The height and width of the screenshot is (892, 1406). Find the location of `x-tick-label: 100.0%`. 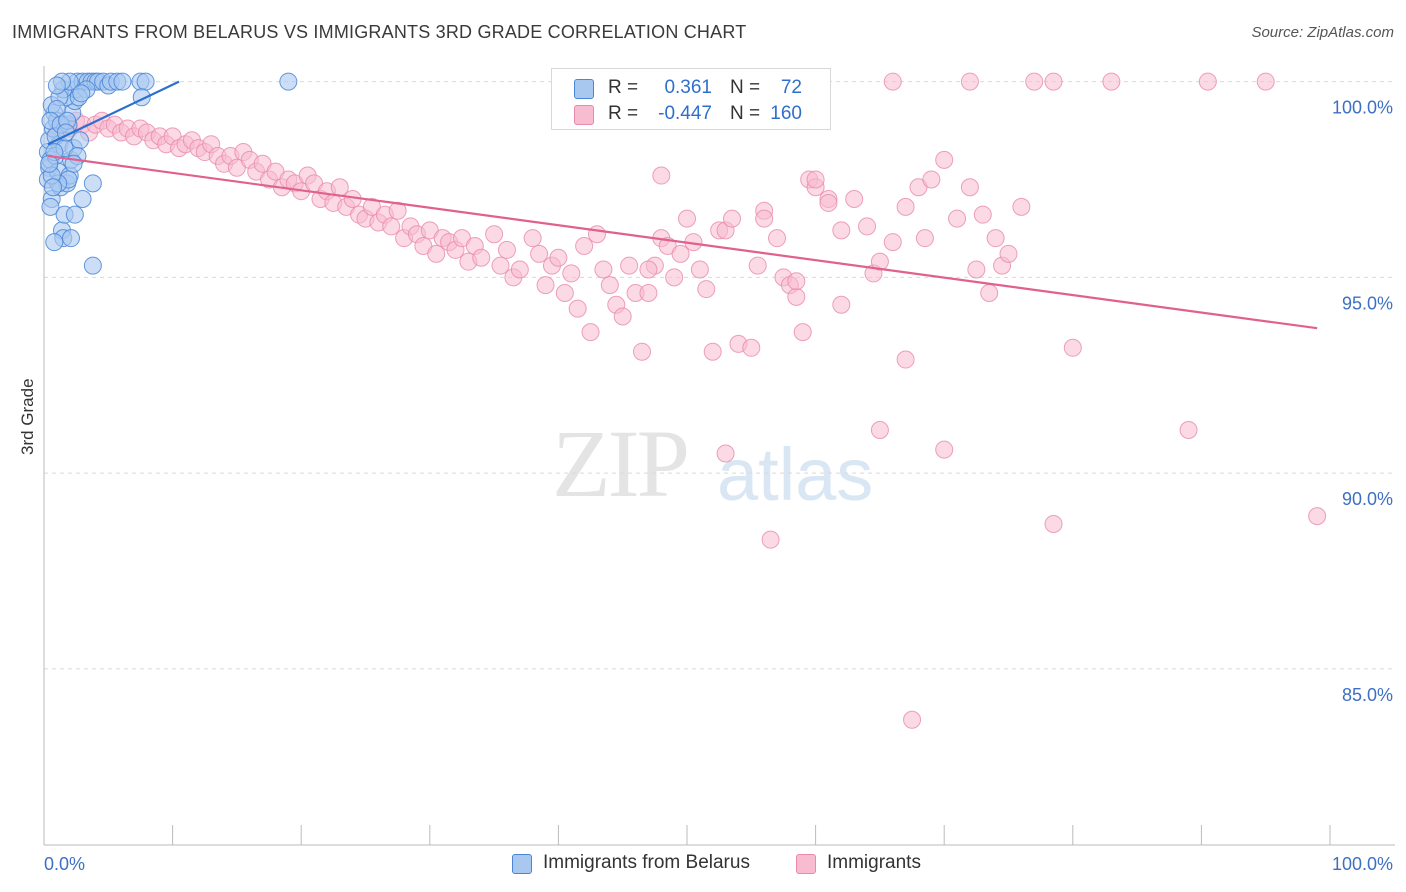

x-tick-label: 100.0% is located at coordinates (1362, 864).